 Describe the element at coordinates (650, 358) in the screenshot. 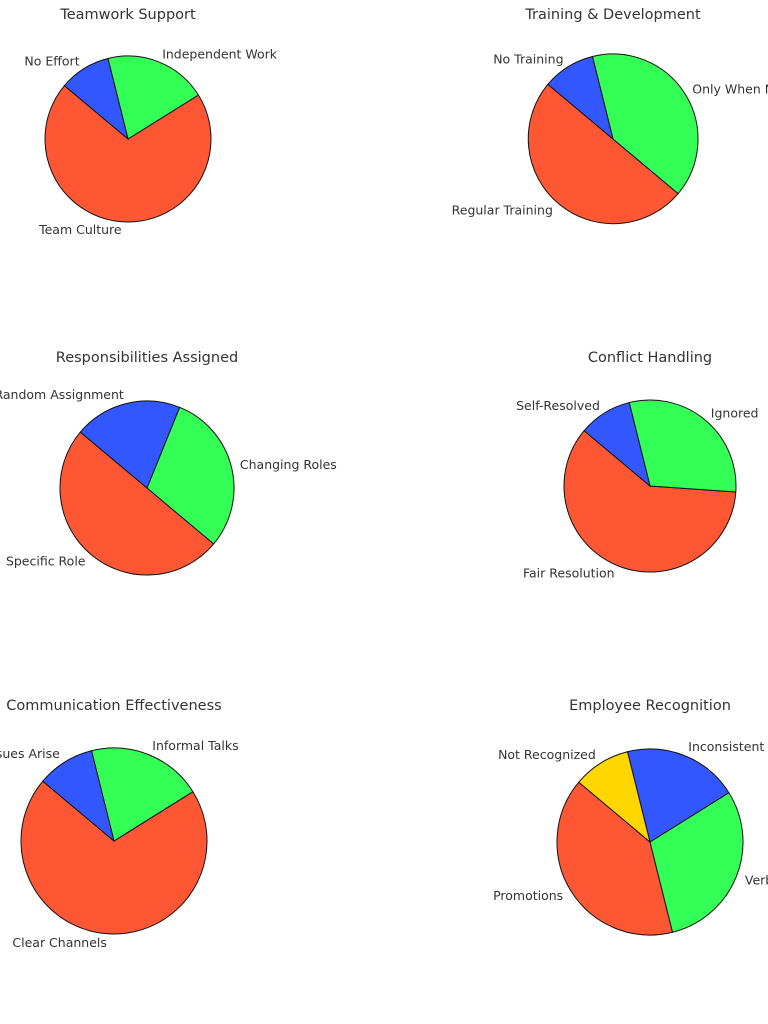

I see `chart-title: Conflict Handling` at that location.